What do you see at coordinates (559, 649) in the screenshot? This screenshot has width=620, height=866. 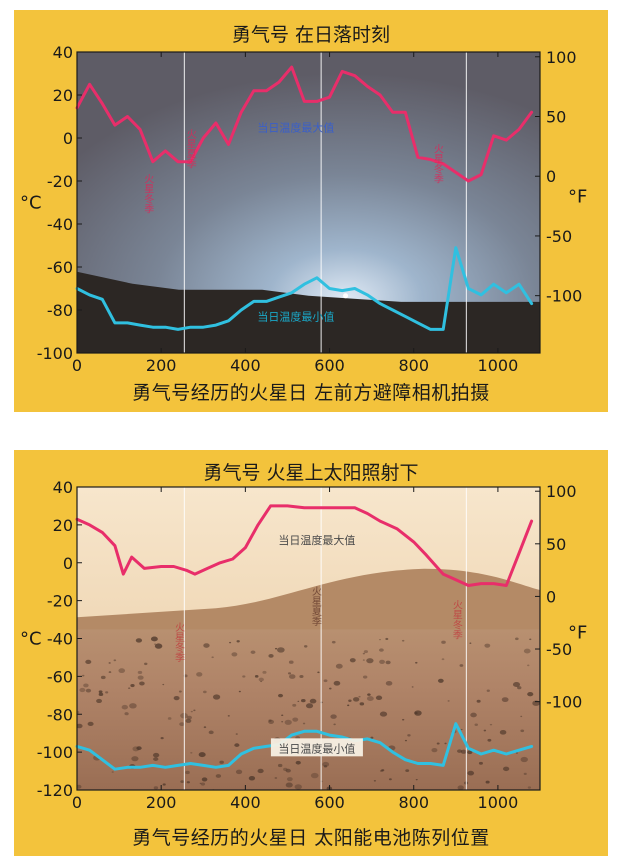 I see `y2-tick-label: -50` at bounding box center [559, 649].